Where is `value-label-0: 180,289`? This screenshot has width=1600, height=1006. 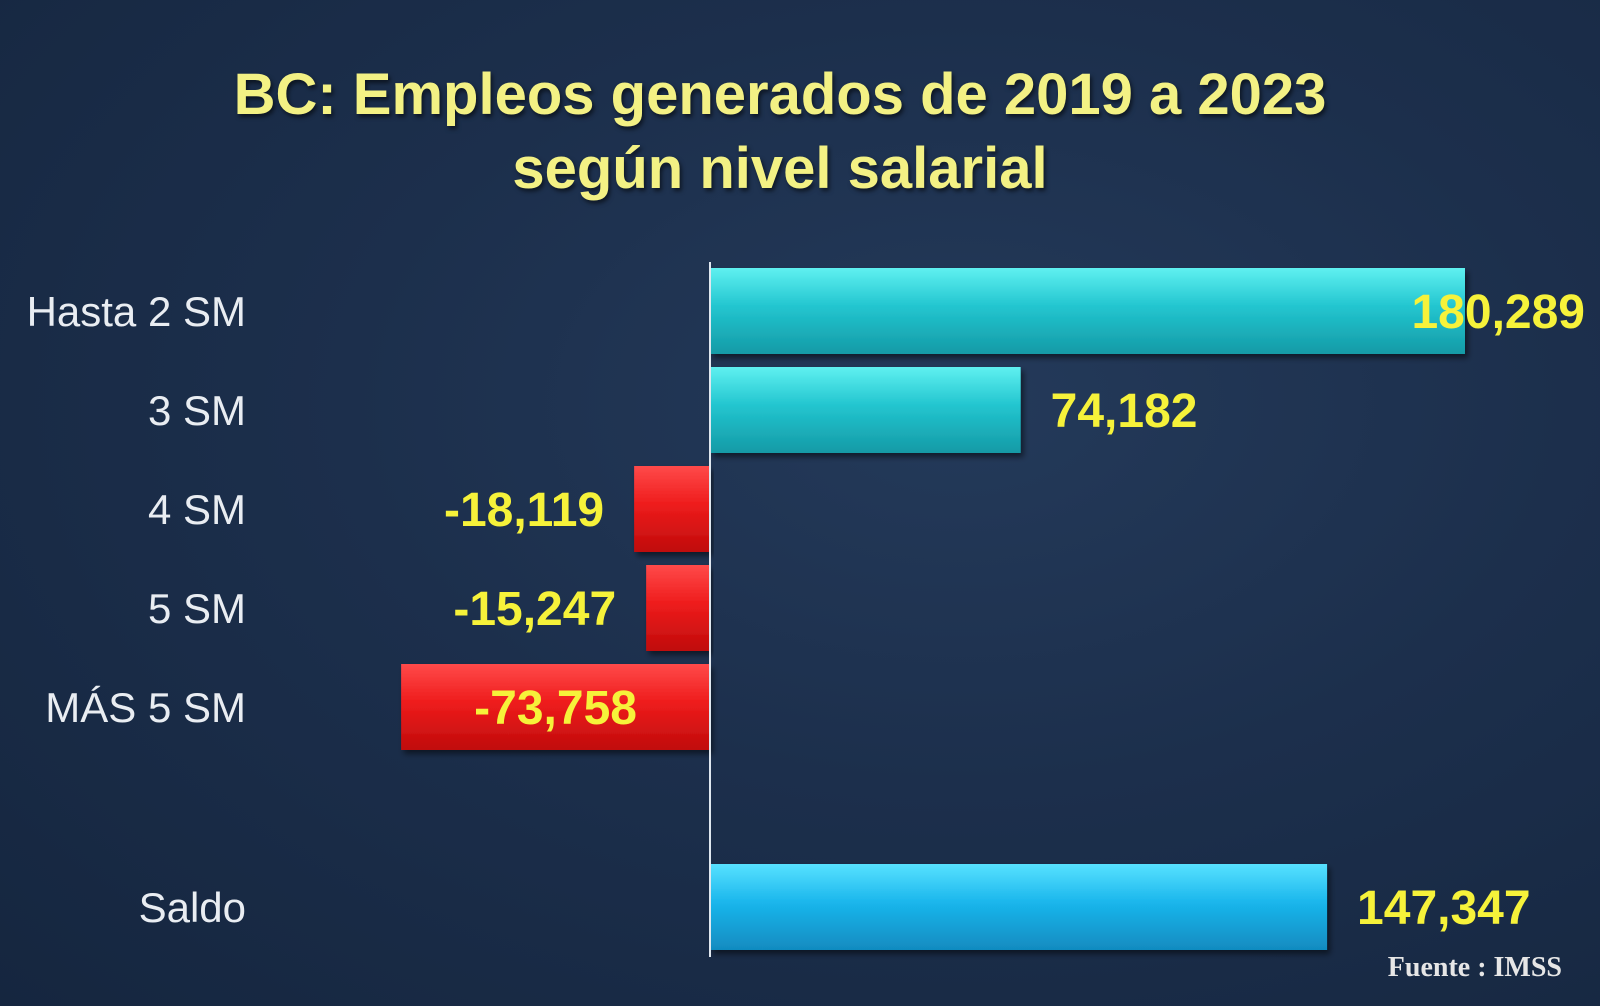
value-label-0: 180,289 is located at coordinates (1498, 312).